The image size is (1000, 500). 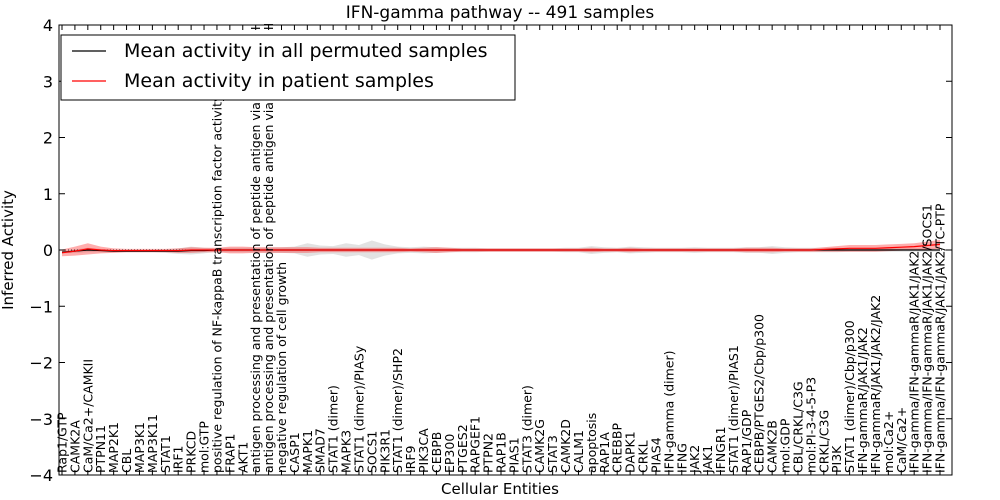 What do you see at coordinates (62, 442) in the screenshot?
I see `x-tick-label: Rap1/GTP` at bounding box center [62, 442].